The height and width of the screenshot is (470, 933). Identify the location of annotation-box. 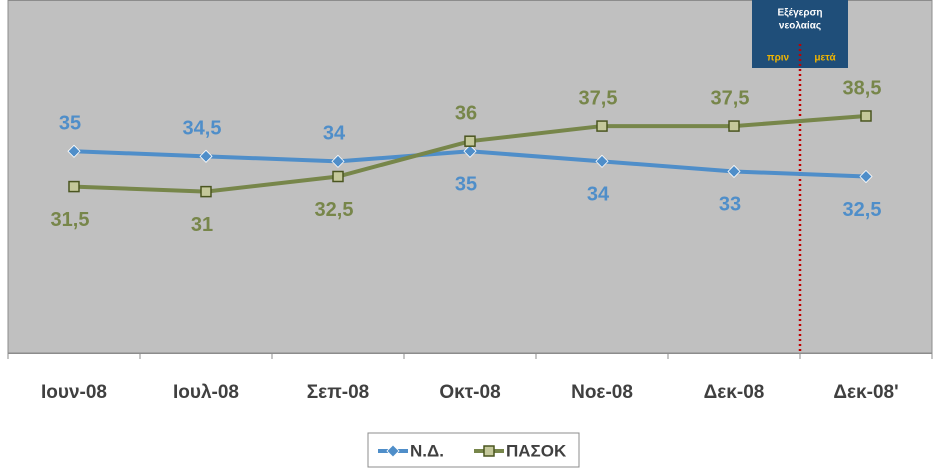
(800, 34).